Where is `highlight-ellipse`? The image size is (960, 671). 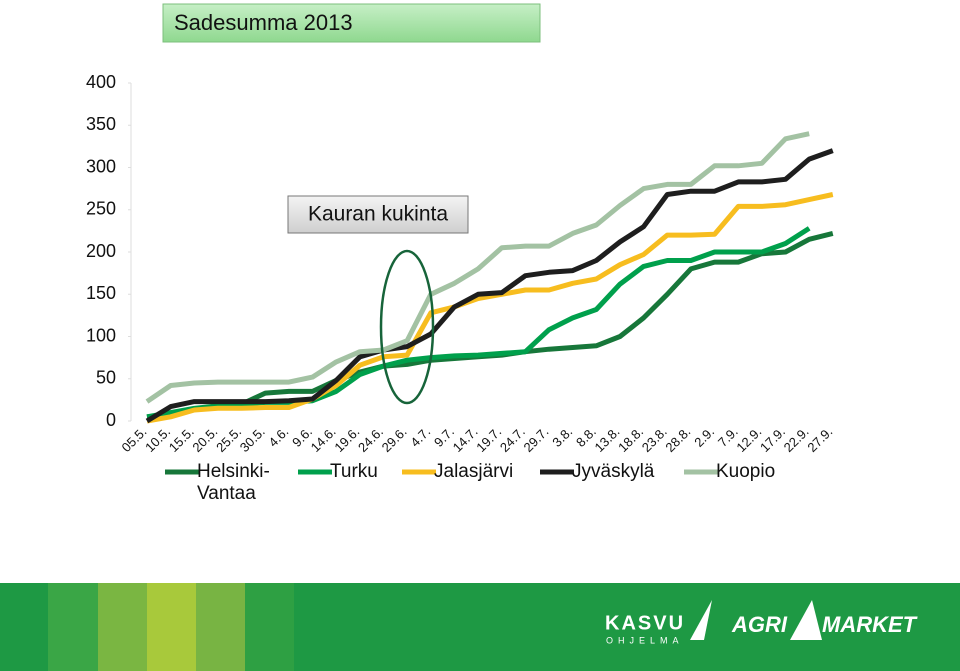
highlight-ellipse is located at coordinates (407, 327).